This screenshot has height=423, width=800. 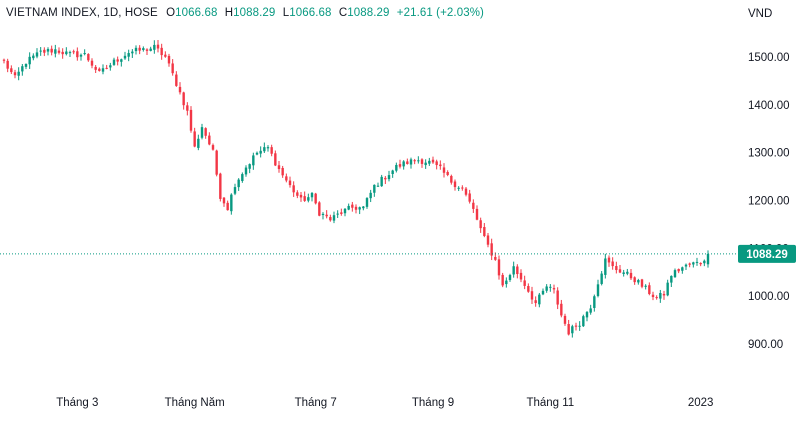 What do you see at coordinates (765, 345) in the screenshot?
I see `y-tick-label: 900.00` at bounding box center [765, 345].